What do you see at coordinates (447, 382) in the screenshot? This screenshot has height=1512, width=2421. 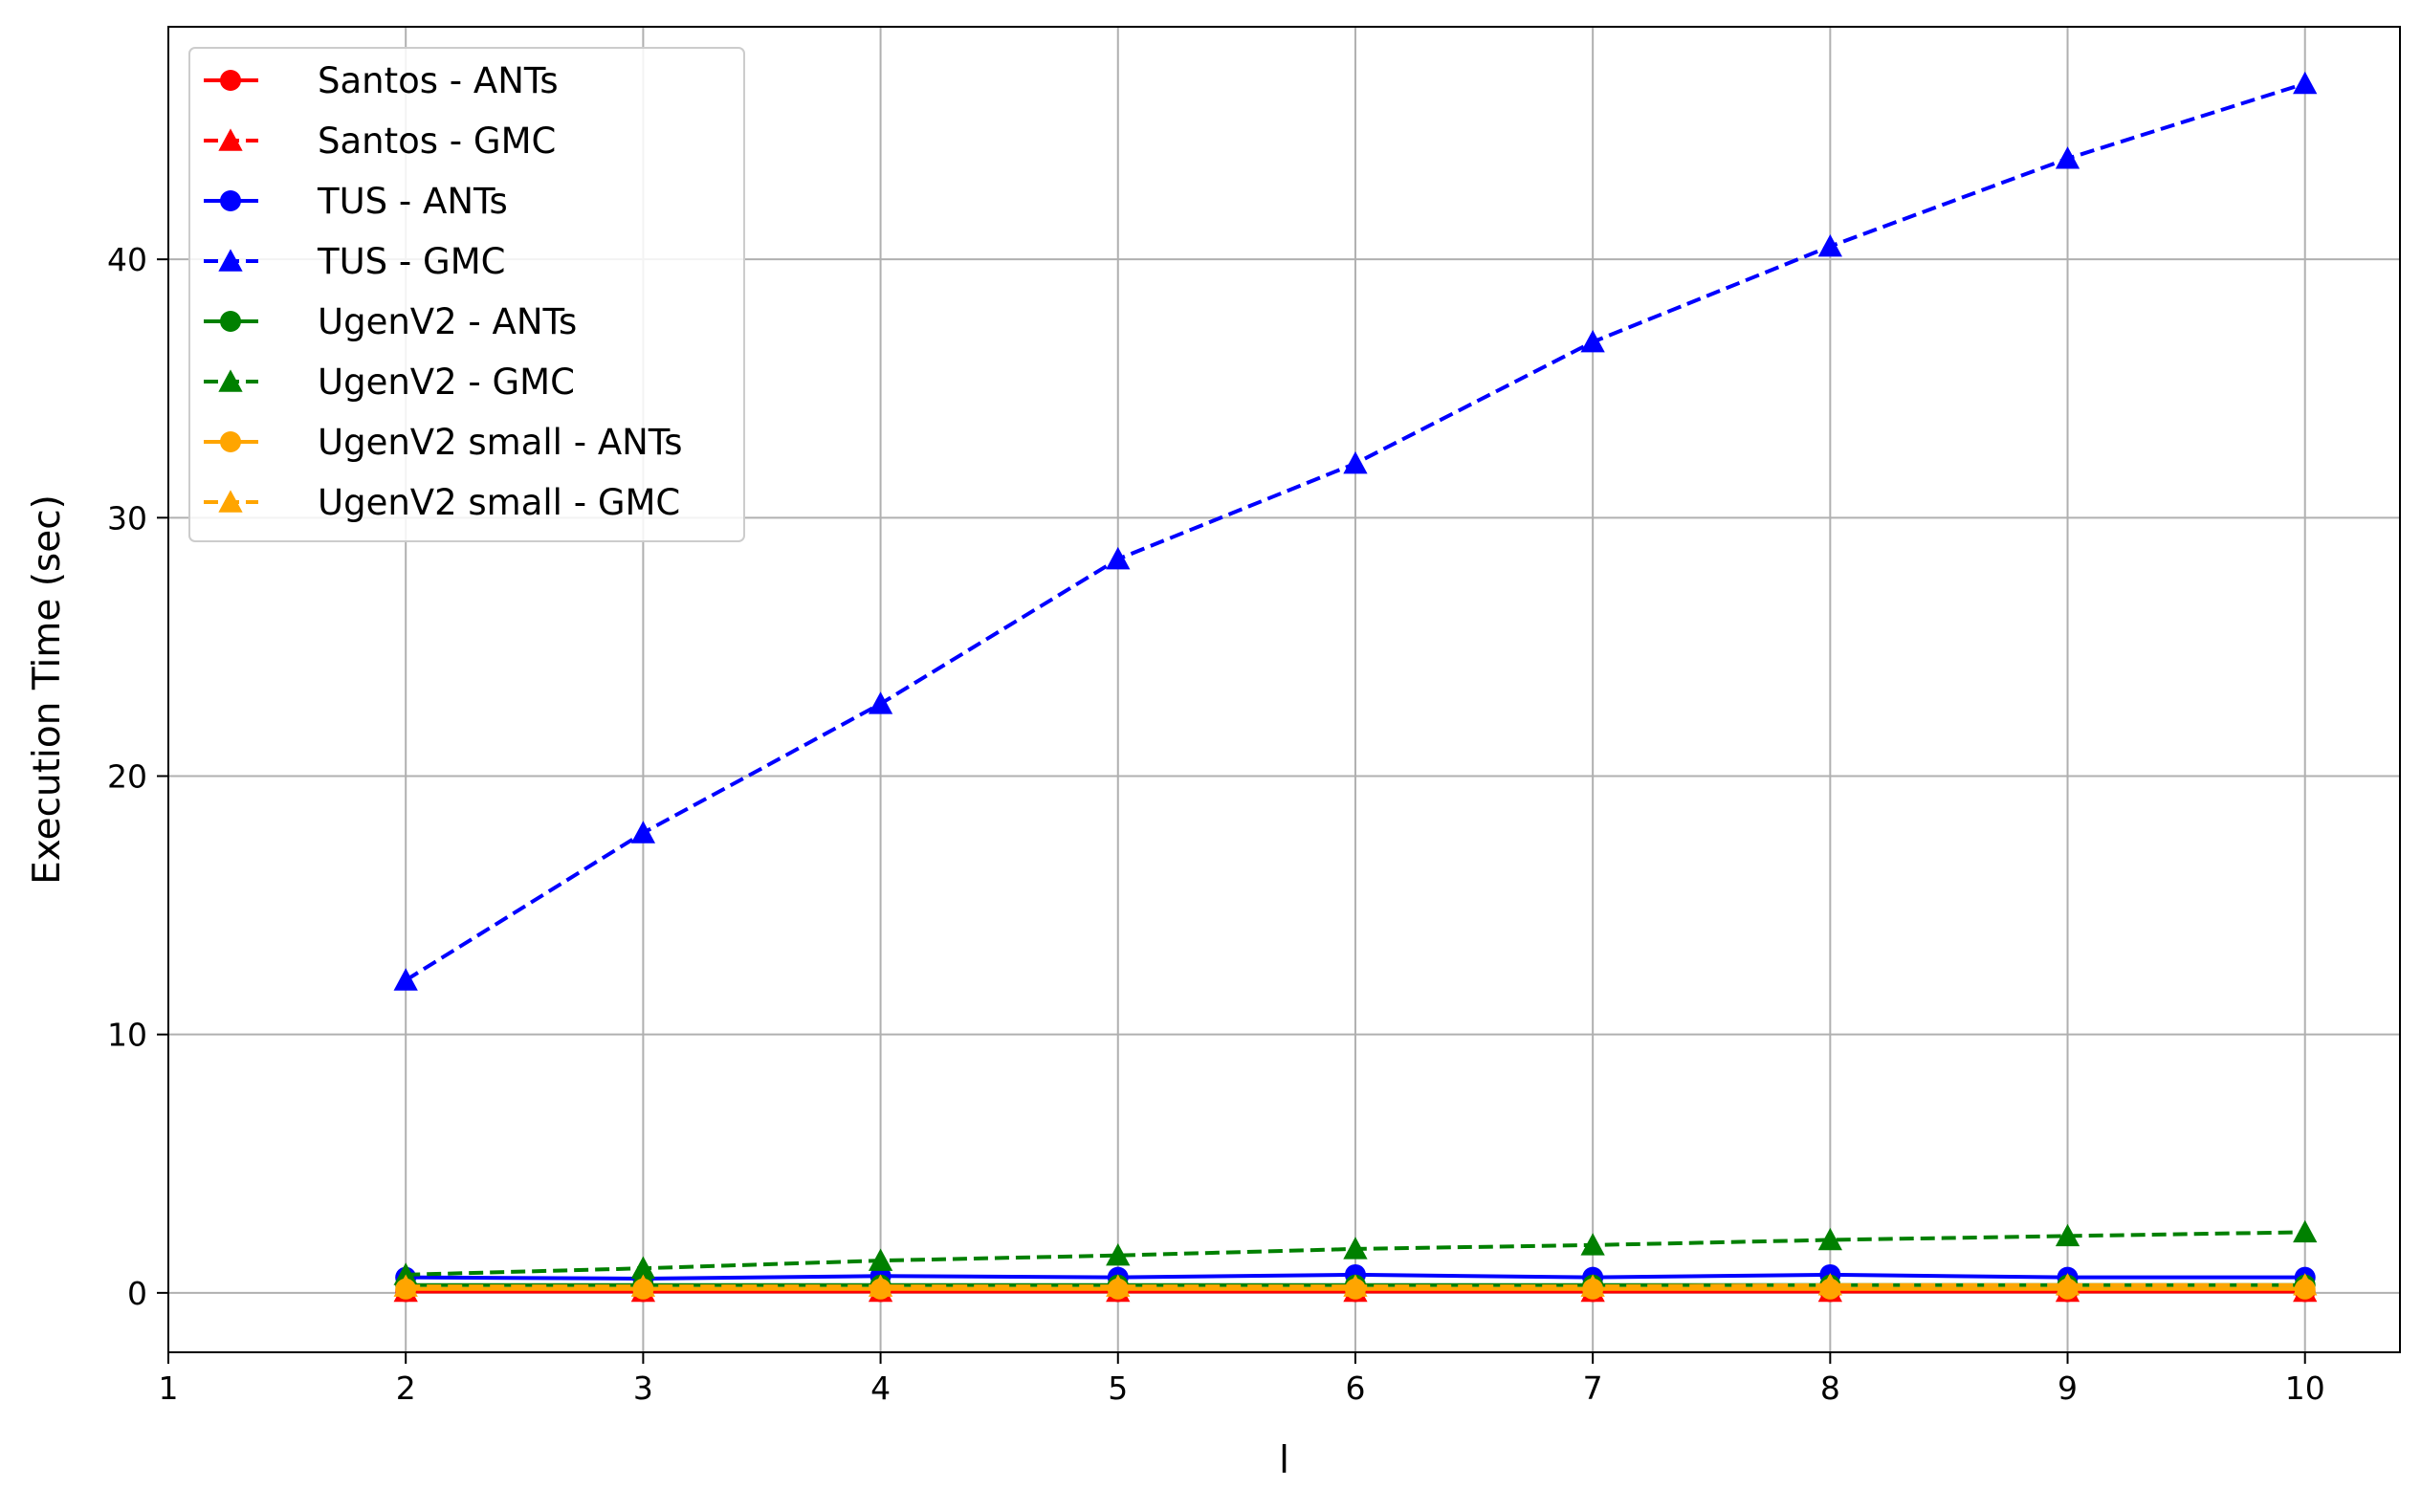 I see `legend-label: UgenV2 - GMC` at bounding box center [447, 382].